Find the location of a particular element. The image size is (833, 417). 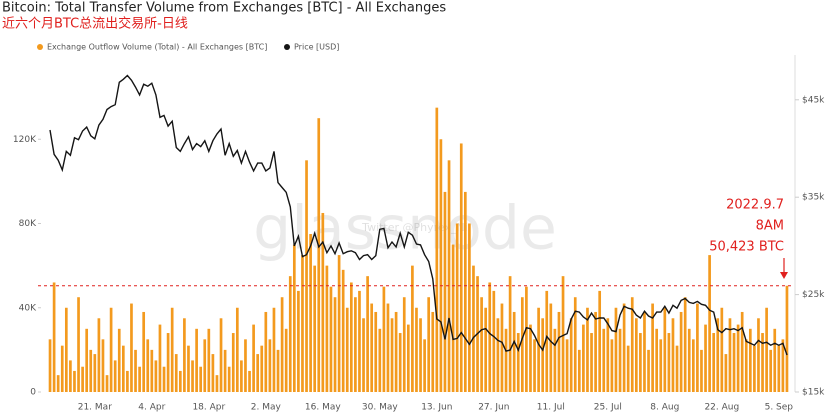

x-tick-label: 2. May is located at coordinates (266, 408).